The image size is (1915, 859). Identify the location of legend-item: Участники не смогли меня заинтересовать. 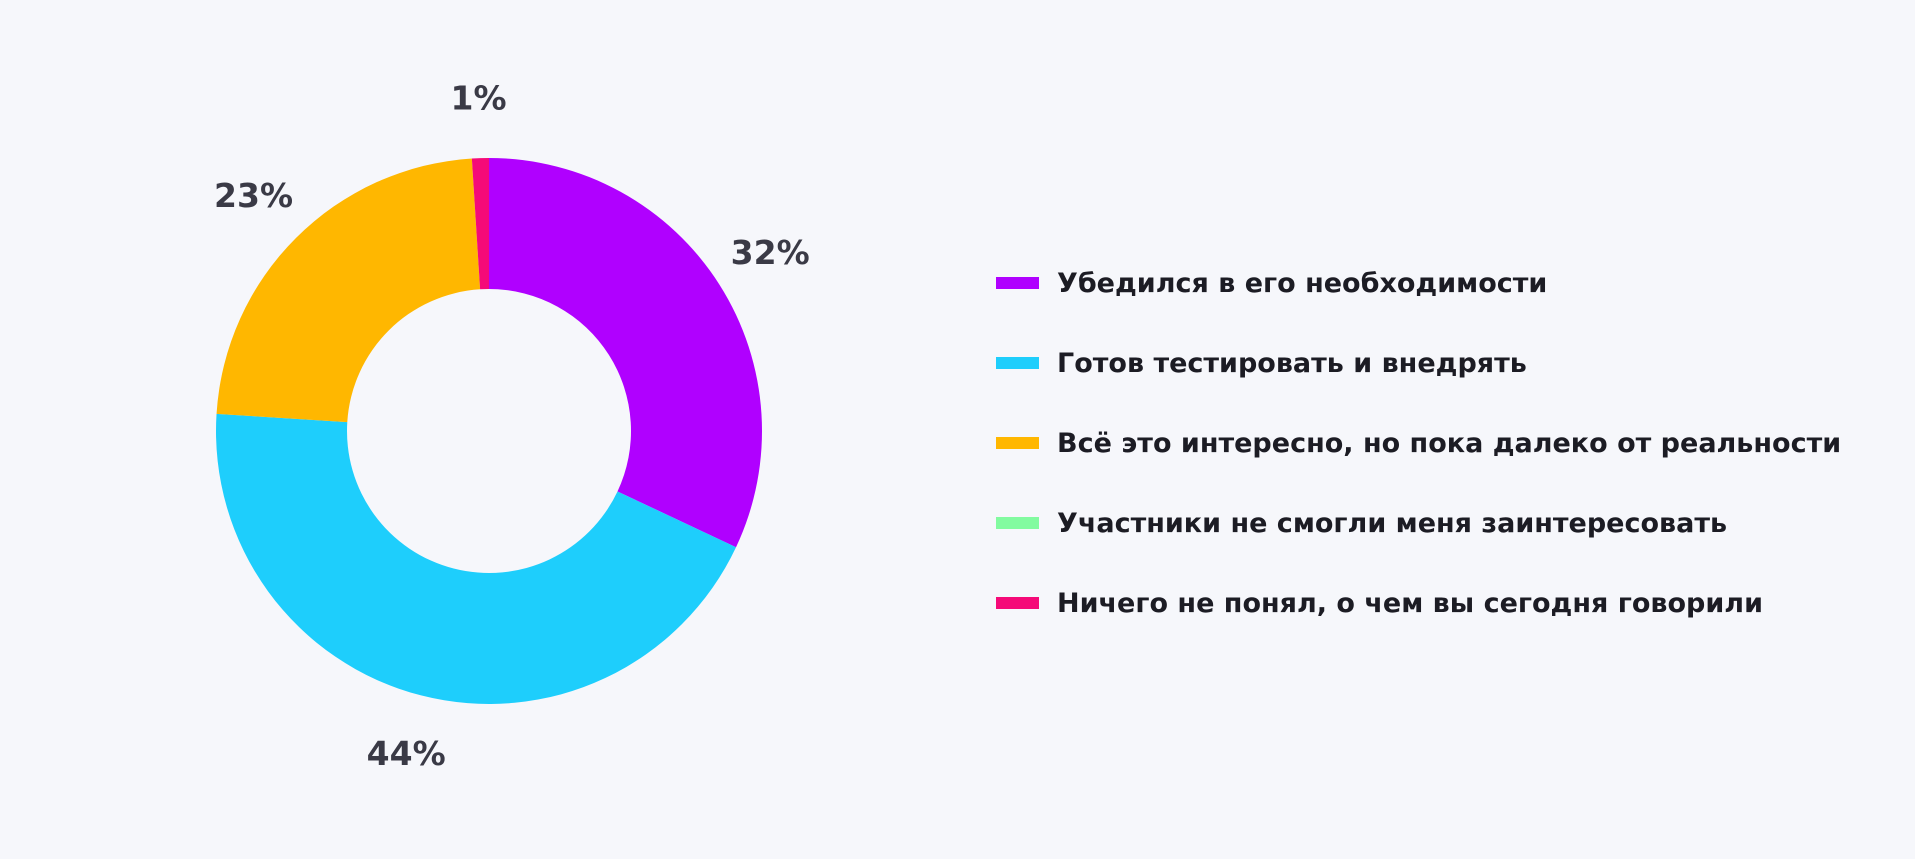
(1418, 523).